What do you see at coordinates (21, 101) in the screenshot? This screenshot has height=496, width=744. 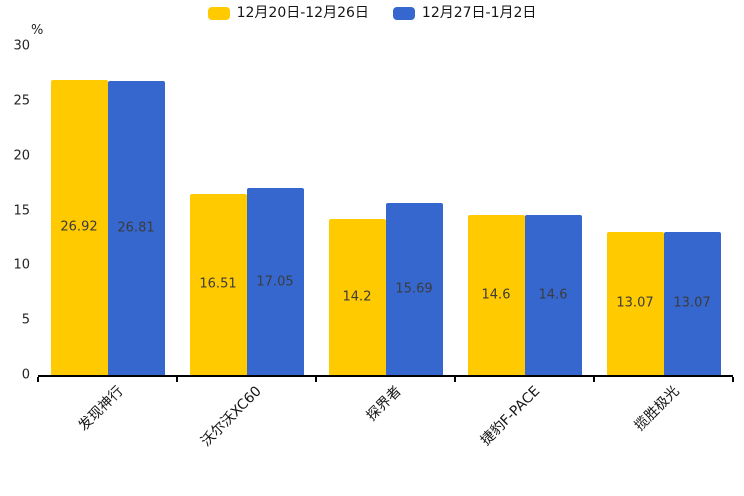 I see `y-tick-label: 25` at bounding box center [21, 101].